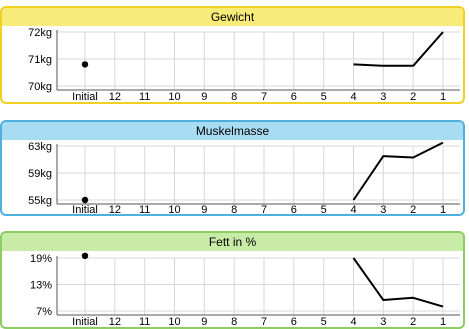 The image size is (469, 329). What do you see at coordinates (234, 322) in the screenshot?
I see `fett-x-tick-label: 8` at bounding box center [234, 322].